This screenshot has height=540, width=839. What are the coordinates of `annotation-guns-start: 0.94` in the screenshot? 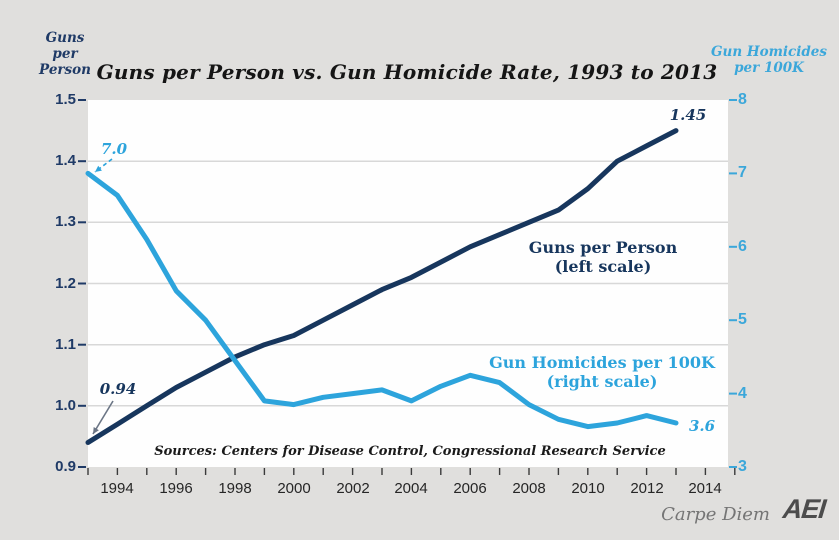 It's located at (118, 389).